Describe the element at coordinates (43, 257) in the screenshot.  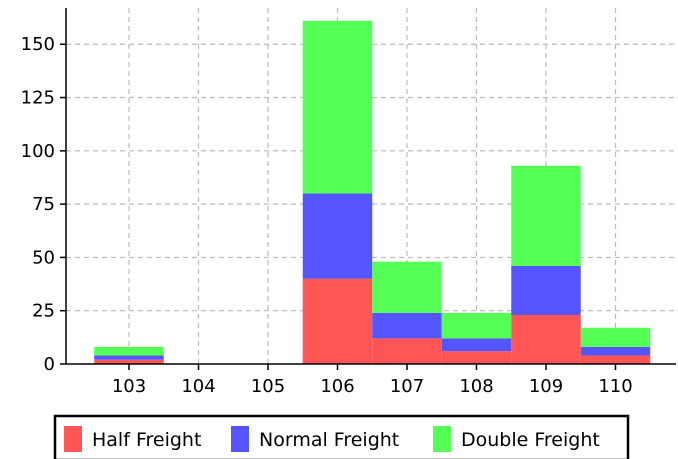
I see `y-tick-label: 50` at that location.